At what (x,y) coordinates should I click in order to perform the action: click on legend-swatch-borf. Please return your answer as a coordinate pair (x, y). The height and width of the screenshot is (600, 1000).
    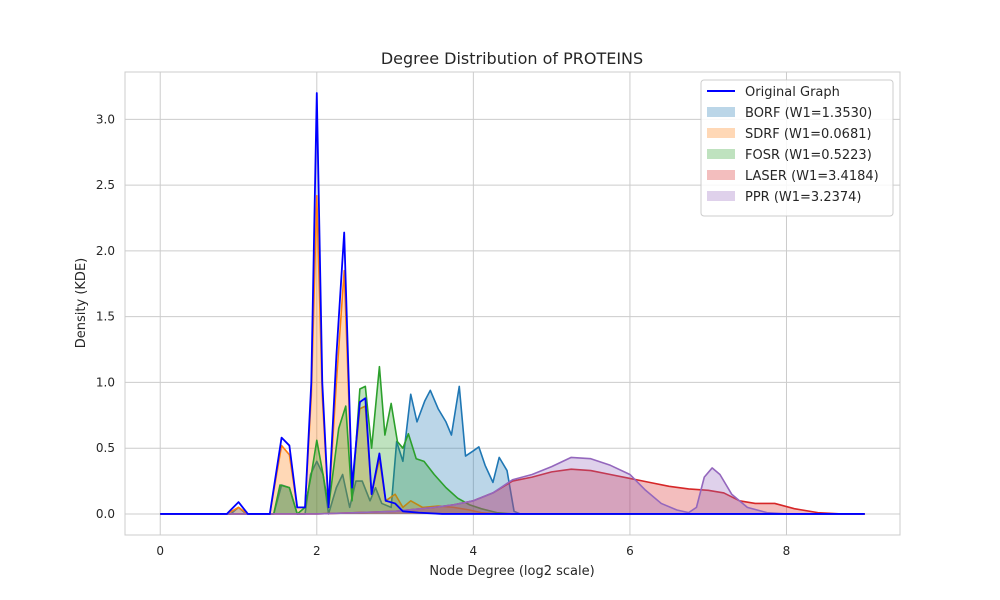
    Looking at the image, I should click on (721, 112).